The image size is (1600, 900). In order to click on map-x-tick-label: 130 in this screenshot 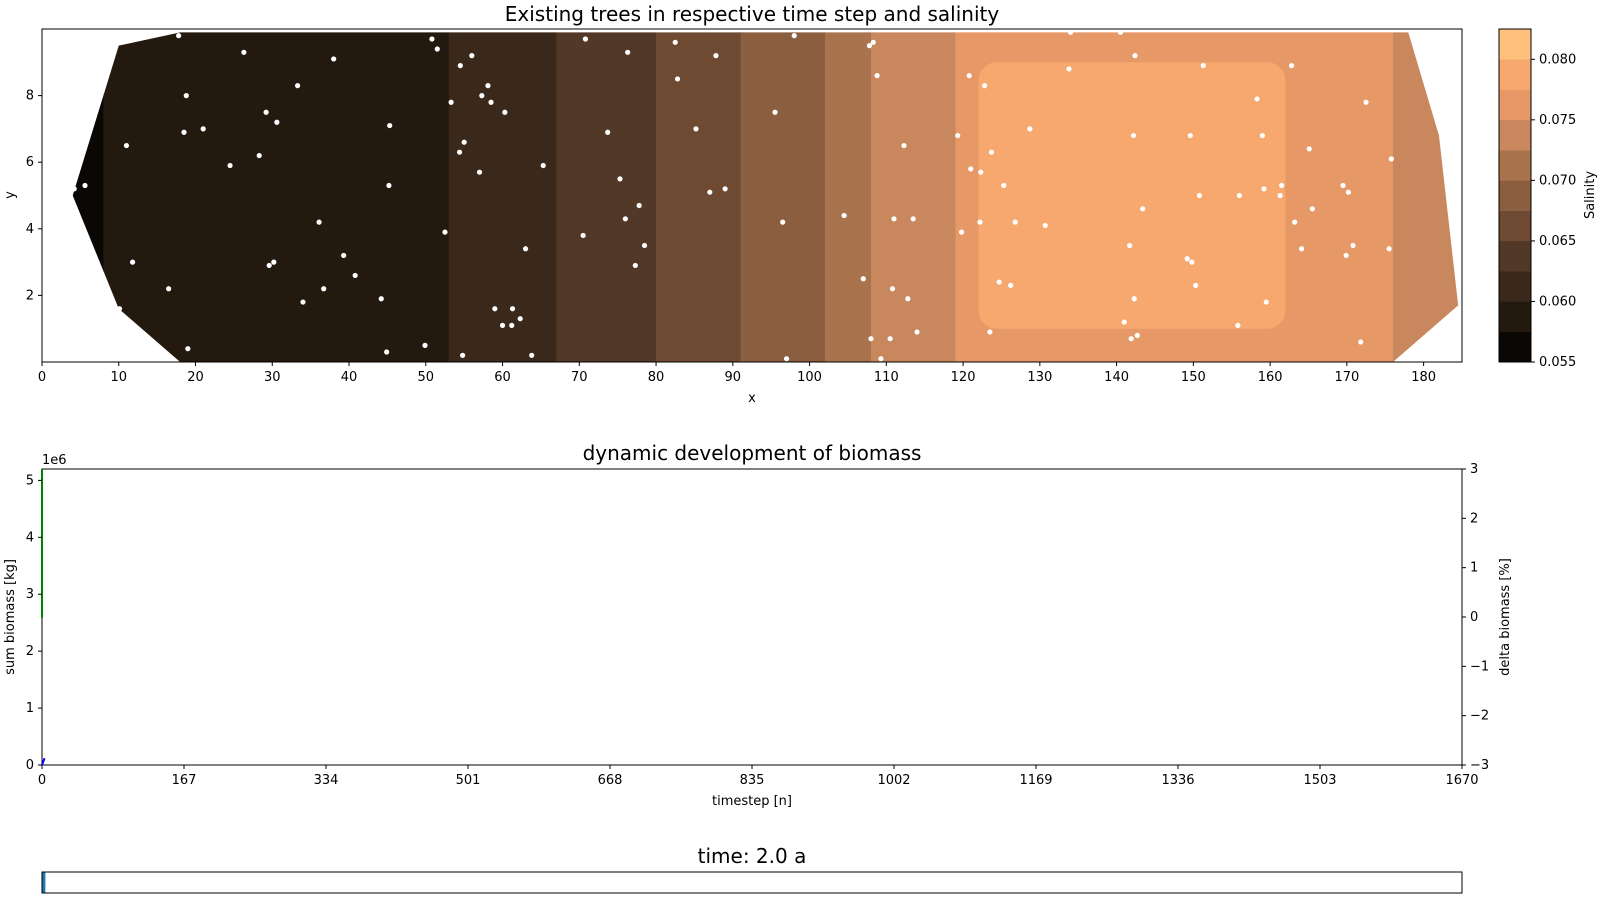, I will do `click(1039, 377)`.